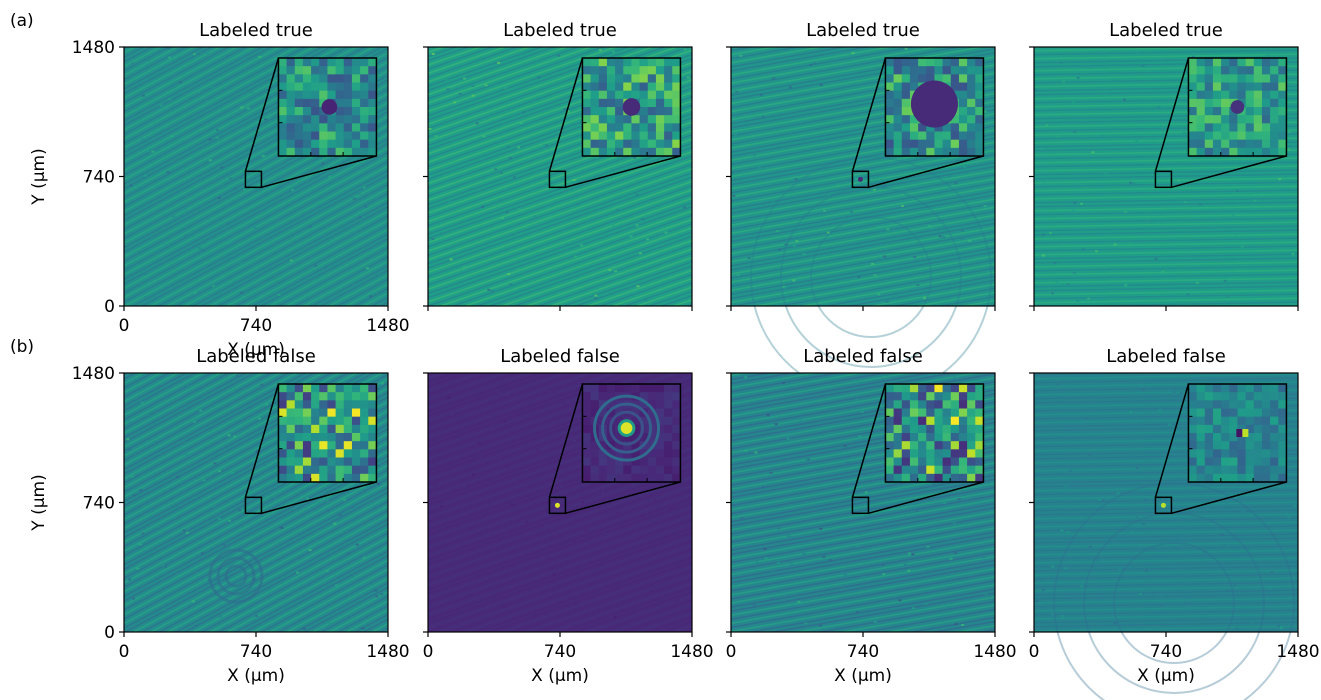 This screenshot has width=1321, height=700. I want to click on panel-7: Labeled false 0 740 1480 X (μm), so click(871, 516).